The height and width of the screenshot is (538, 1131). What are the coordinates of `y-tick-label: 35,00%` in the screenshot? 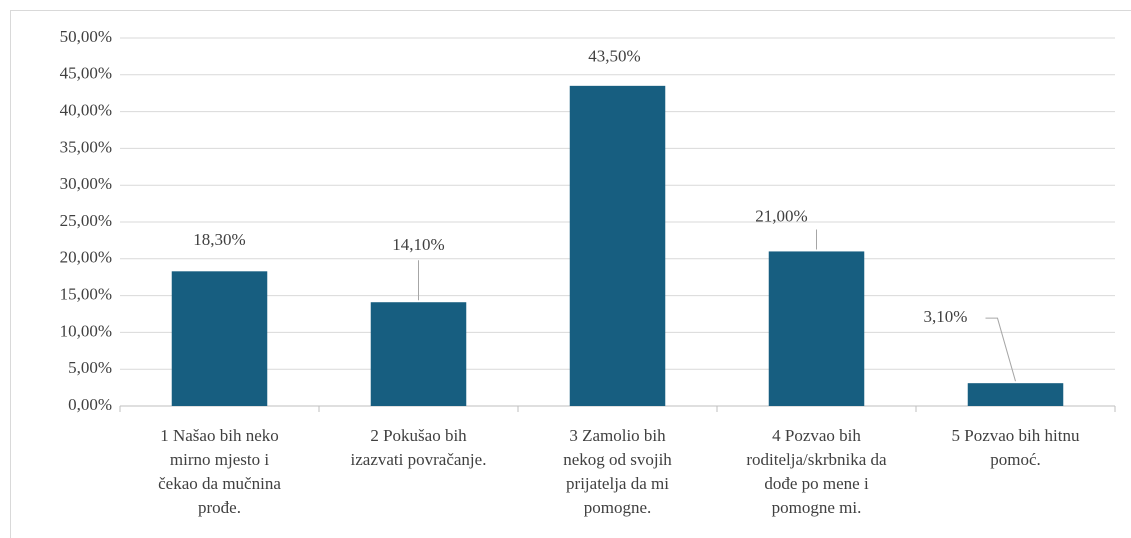 It's located at (86, 146).